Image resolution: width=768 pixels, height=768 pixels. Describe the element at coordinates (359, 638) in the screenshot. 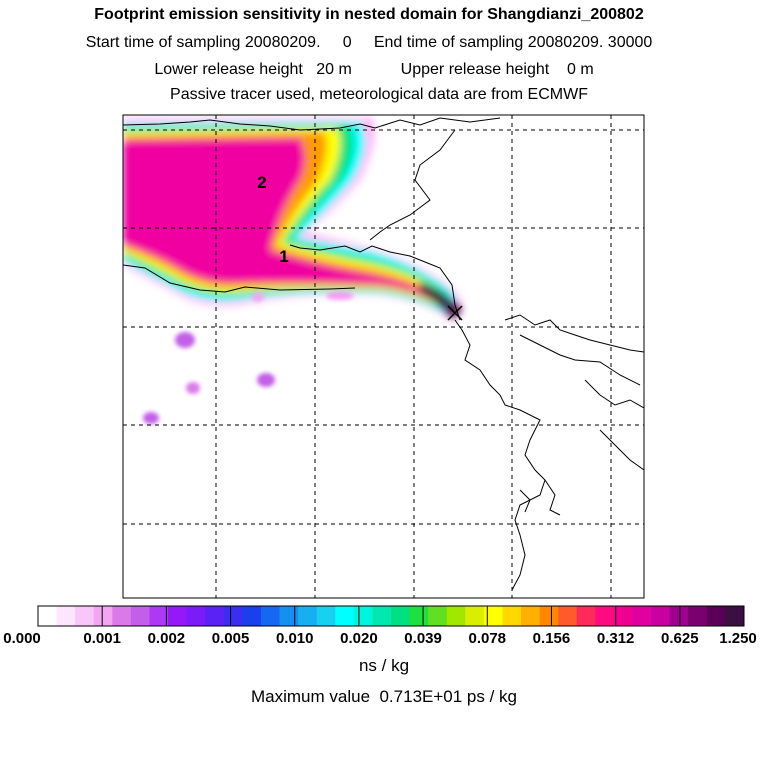

I see `colorbar-tick-label: 0.020` at that location.